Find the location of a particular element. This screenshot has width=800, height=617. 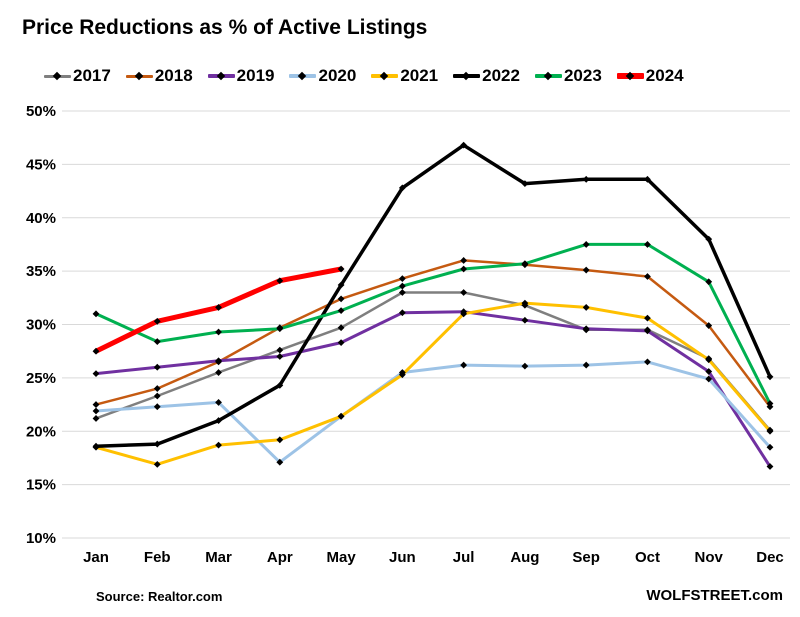

legend-item-2017: 2017 is located at coordinates (77, 76).